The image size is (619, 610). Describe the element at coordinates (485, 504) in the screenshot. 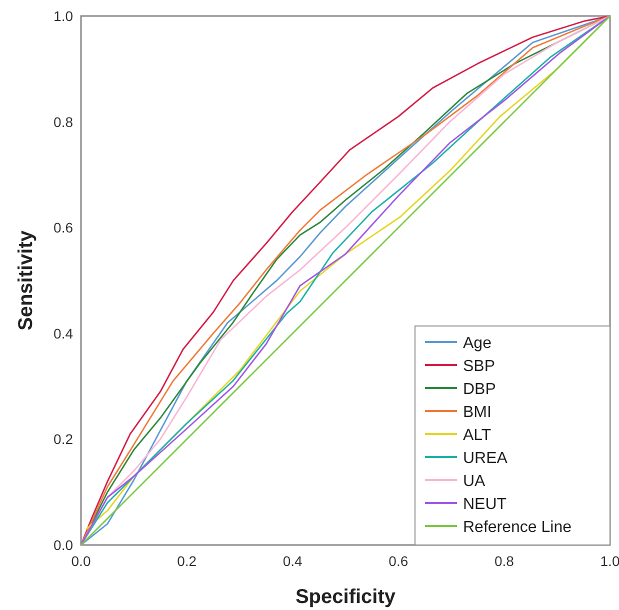

I see `legend-label: NEUT` at that location.